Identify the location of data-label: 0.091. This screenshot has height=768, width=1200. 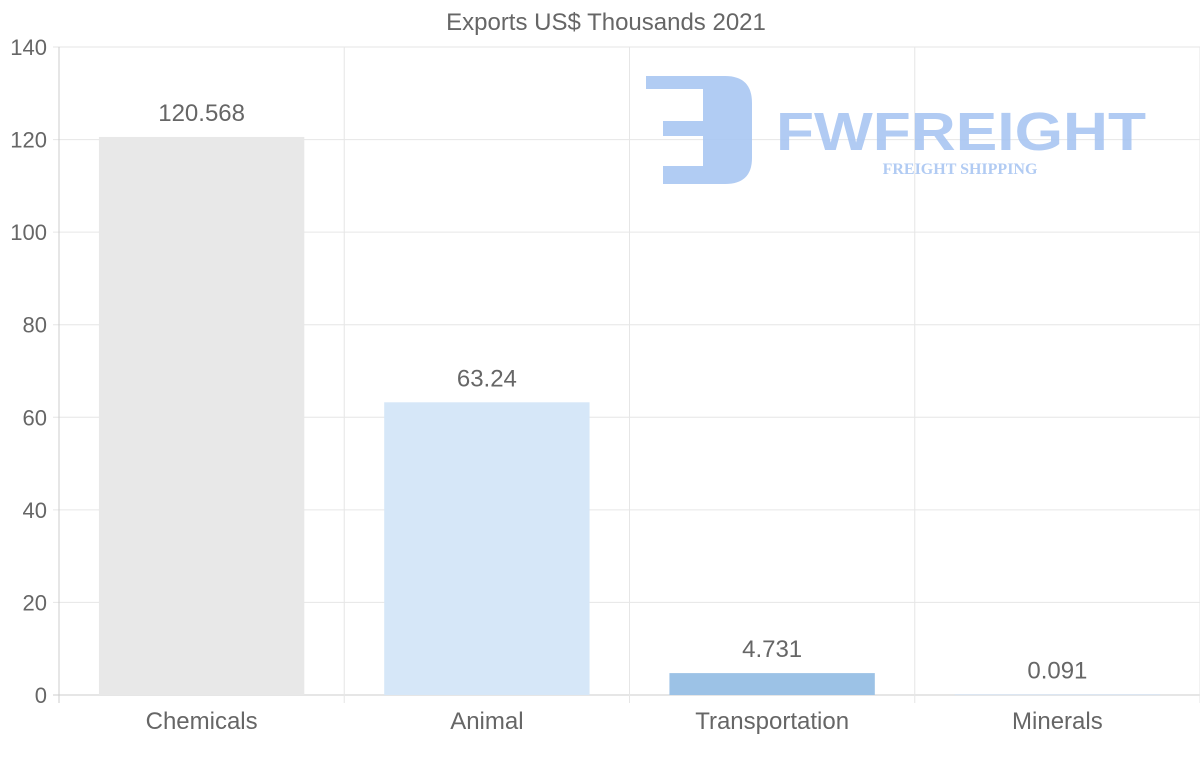
(1057, 671).